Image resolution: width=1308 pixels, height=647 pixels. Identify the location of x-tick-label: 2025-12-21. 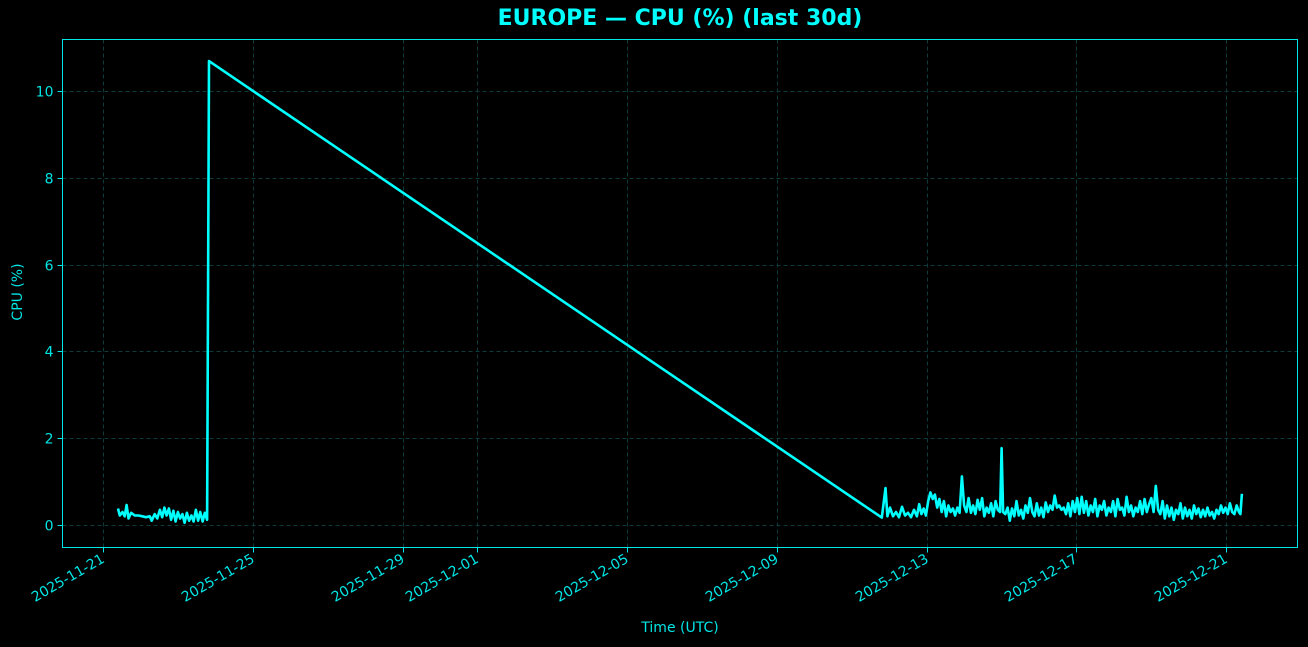
(1191, 578).